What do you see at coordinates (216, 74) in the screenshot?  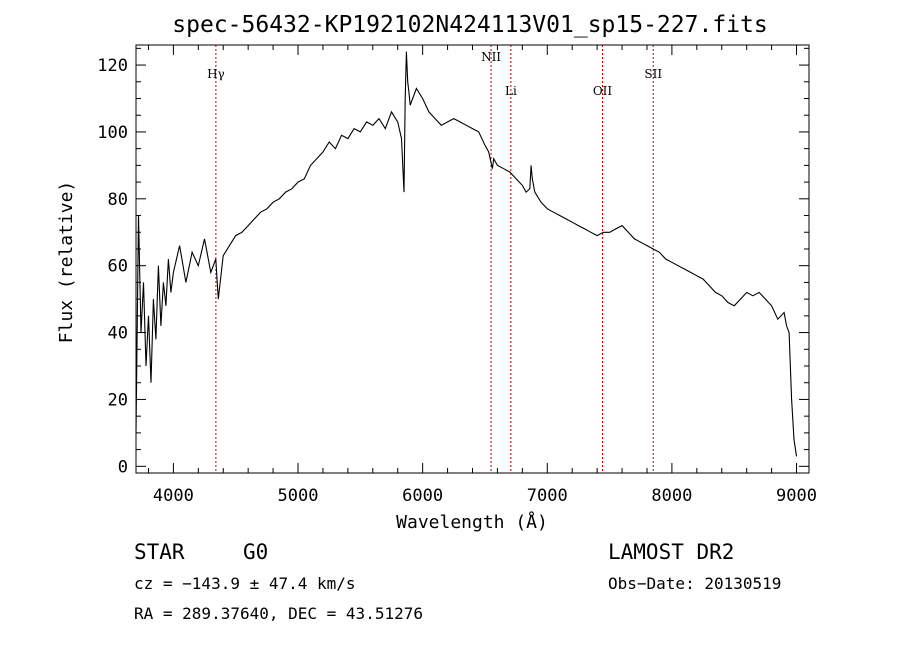 I see `spectral-line-label: Hγ` at bounding box center [216, 74].